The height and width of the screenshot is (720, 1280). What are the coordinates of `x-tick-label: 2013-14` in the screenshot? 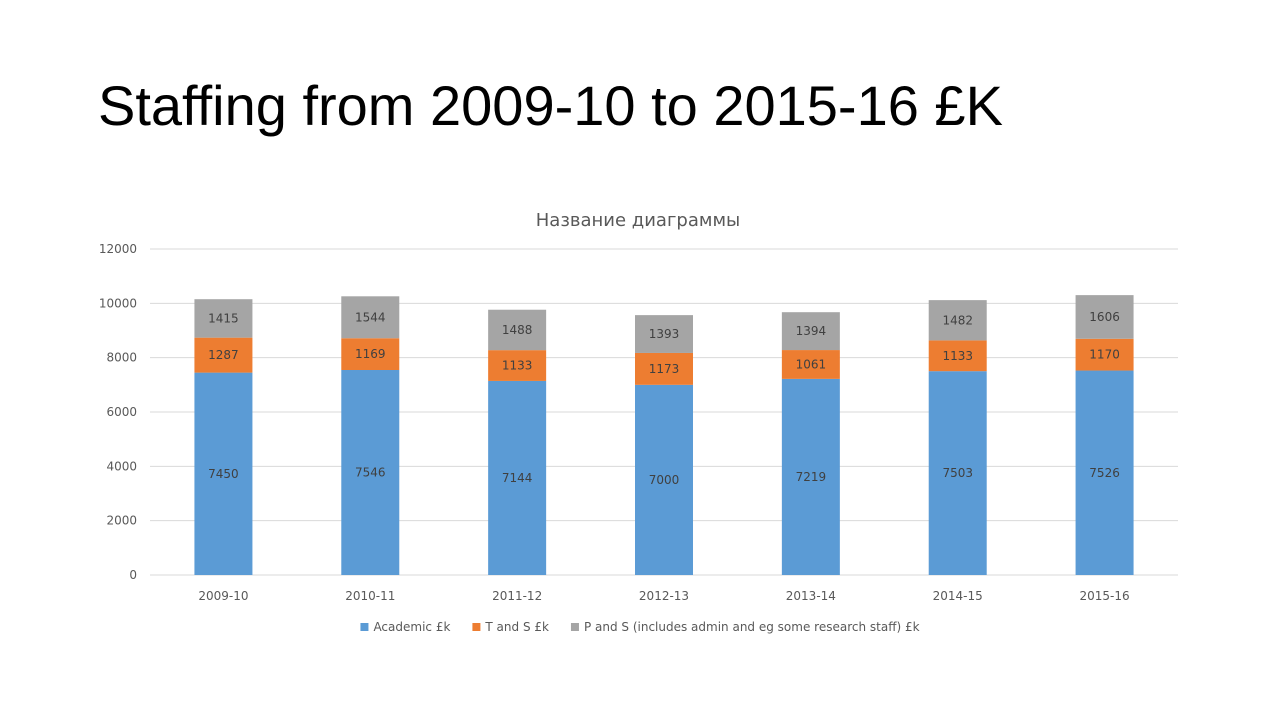 It's located at (811, 596).